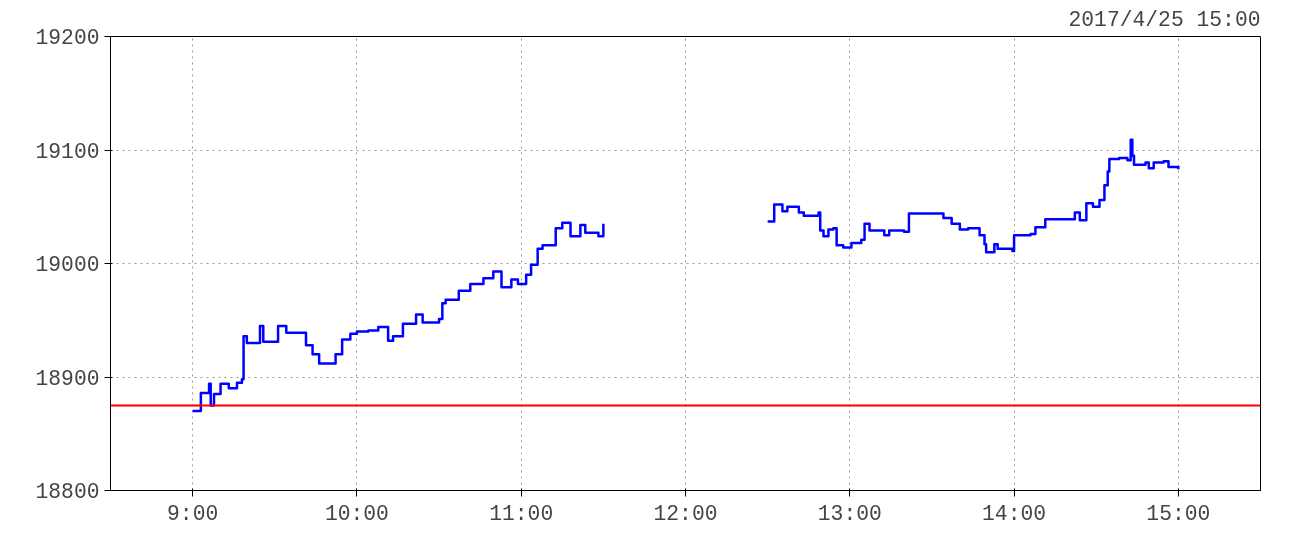 The height and width of the screenshot is (534, 1299). I want to click on x-tick-label: 13:00, so click(849, 513).